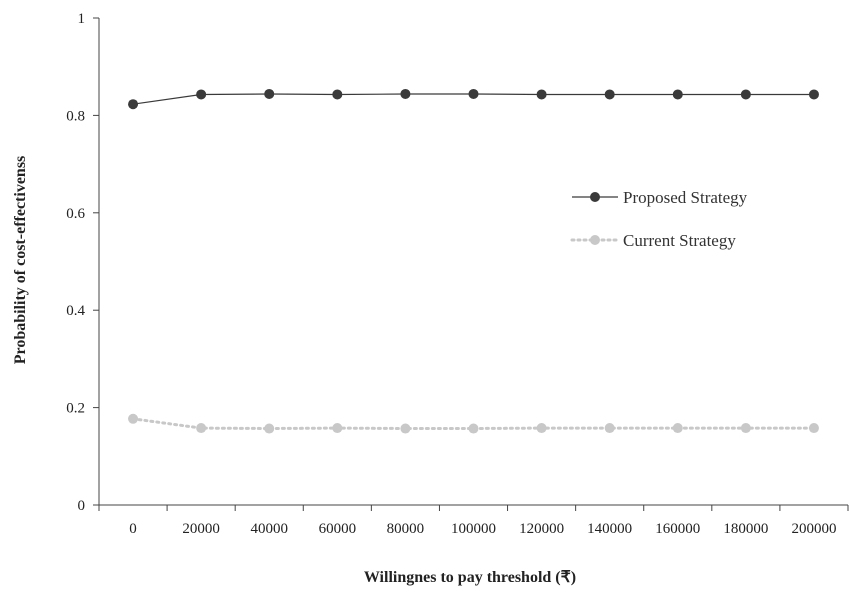 This screenshot has height=591, width=862. Describe the element at coordinates (813, 529) in the screenshot. I see `x-tick-label: 200000` at that location.